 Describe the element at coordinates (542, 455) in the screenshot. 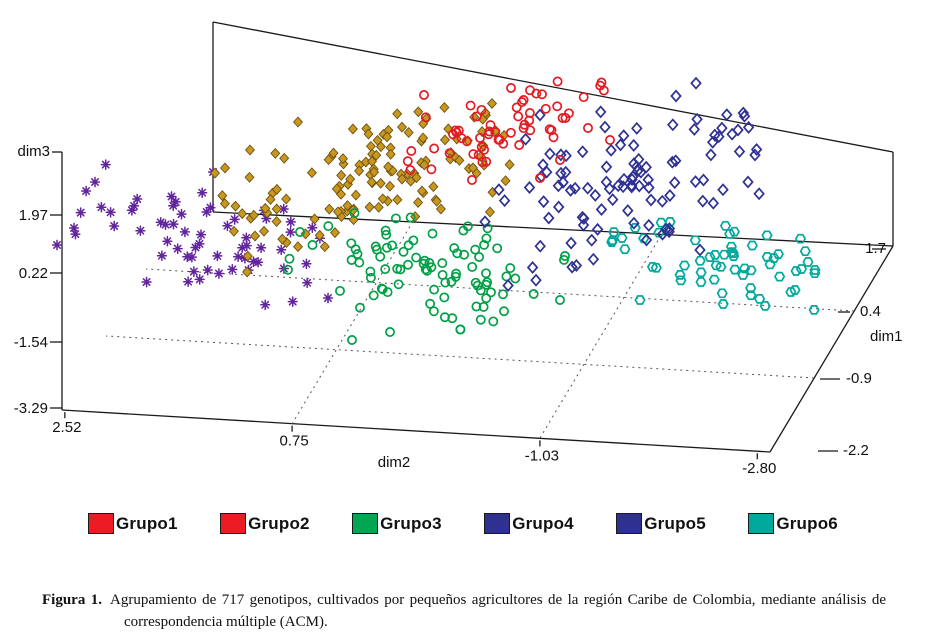

I see `dim2-tick-label: -1.03` at that location.